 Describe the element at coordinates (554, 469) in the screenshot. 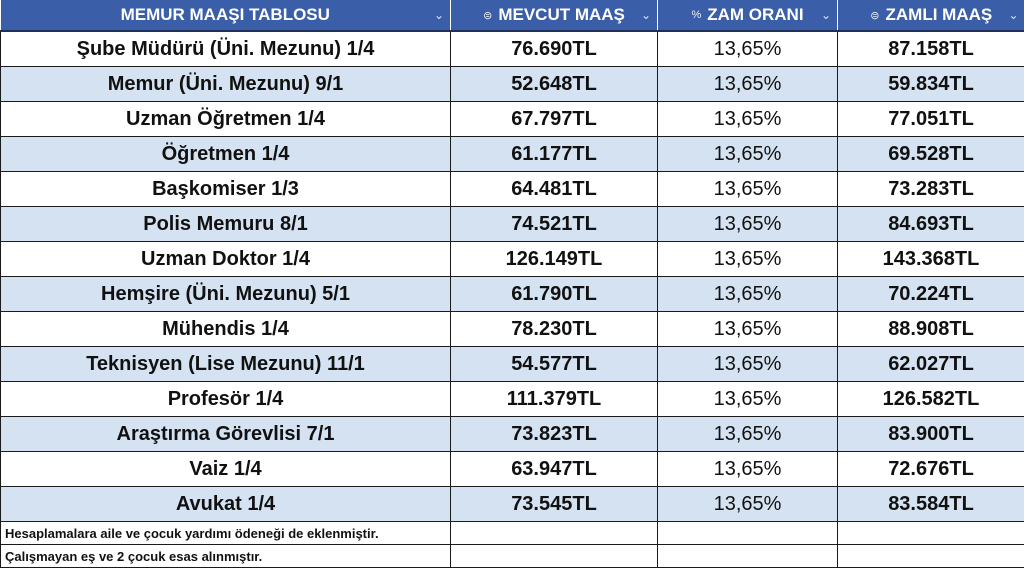

I see `cell-current-salary: 63.947TL` at that location.